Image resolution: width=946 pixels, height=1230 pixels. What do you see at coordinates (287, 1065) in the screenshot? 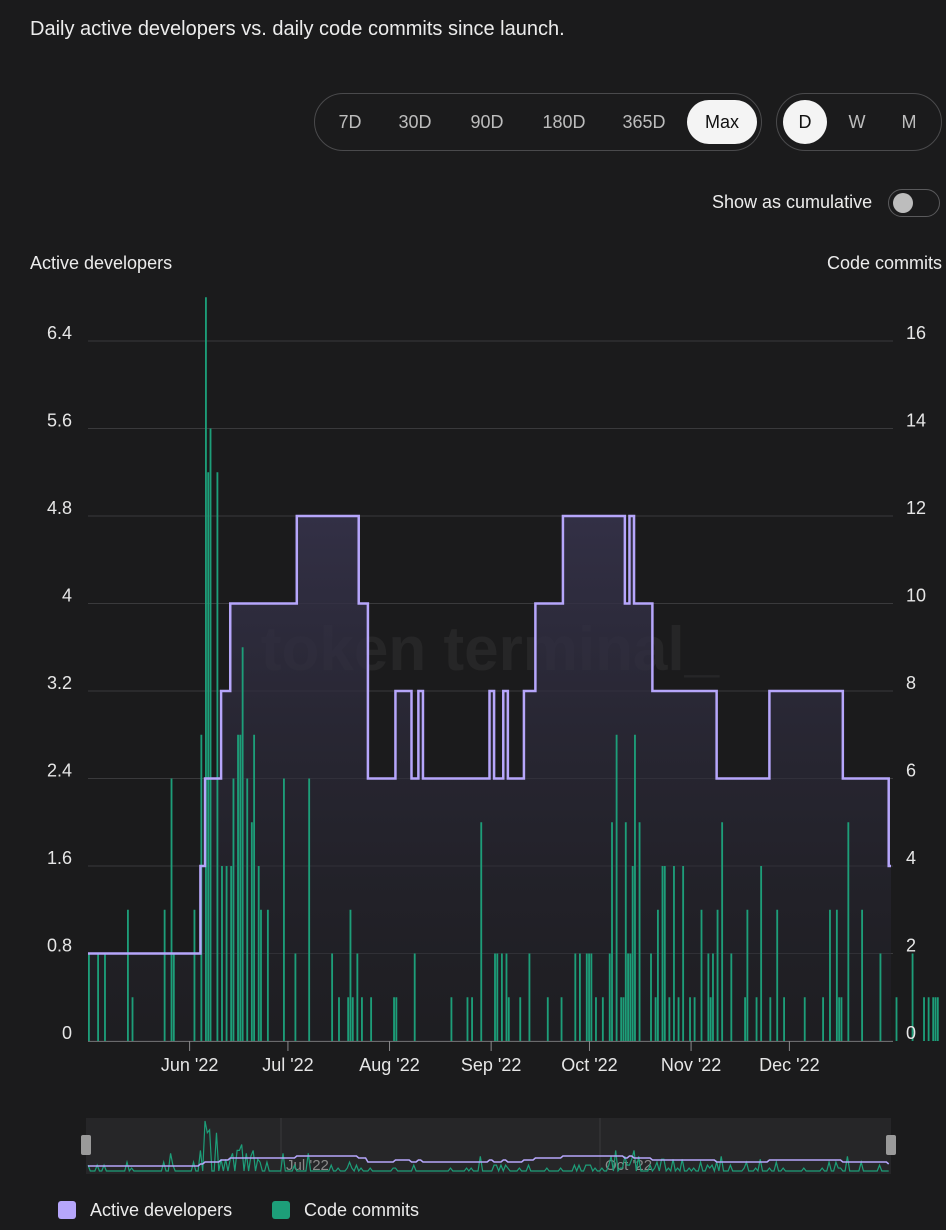
I see `x-tick-label: Jul '22` at bounding box center [287, 1065].